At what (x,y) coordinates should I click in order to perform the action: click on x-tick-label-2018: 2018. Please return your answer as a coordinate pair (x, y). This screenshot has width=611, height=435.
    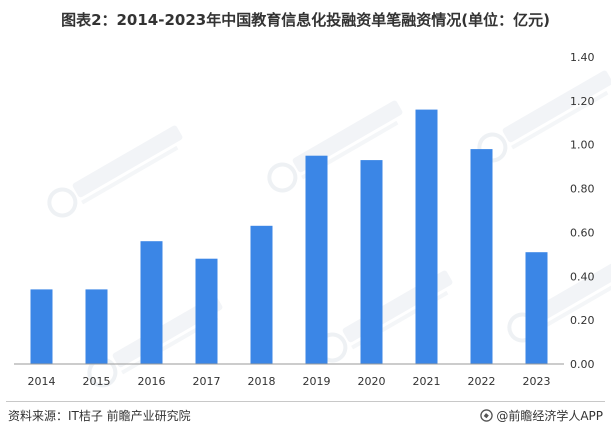
    Looking at the image, I should click on (262, 381).